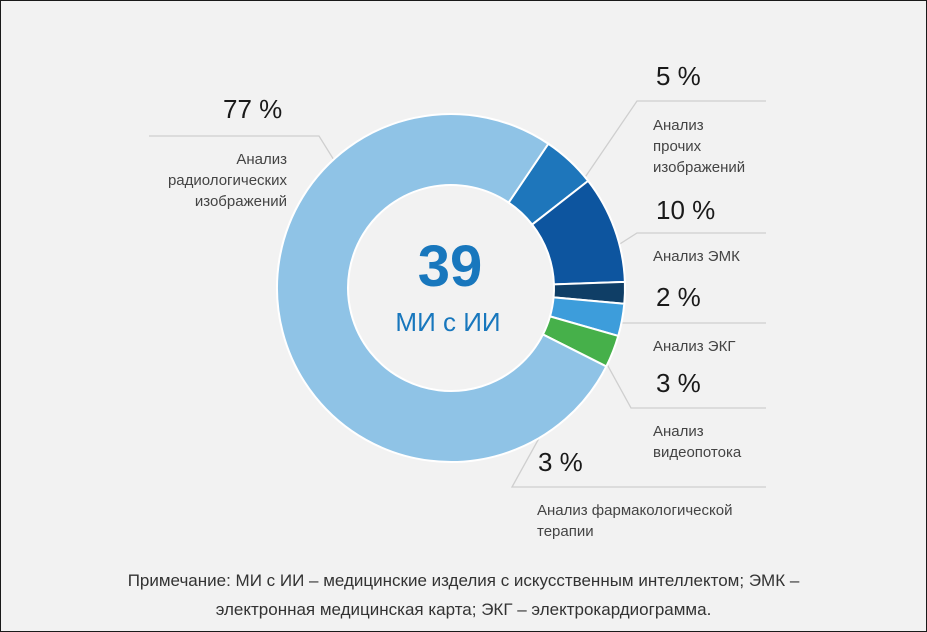  I want to click on slice-label-3: Анализ ЭМК, so click(696, 256).